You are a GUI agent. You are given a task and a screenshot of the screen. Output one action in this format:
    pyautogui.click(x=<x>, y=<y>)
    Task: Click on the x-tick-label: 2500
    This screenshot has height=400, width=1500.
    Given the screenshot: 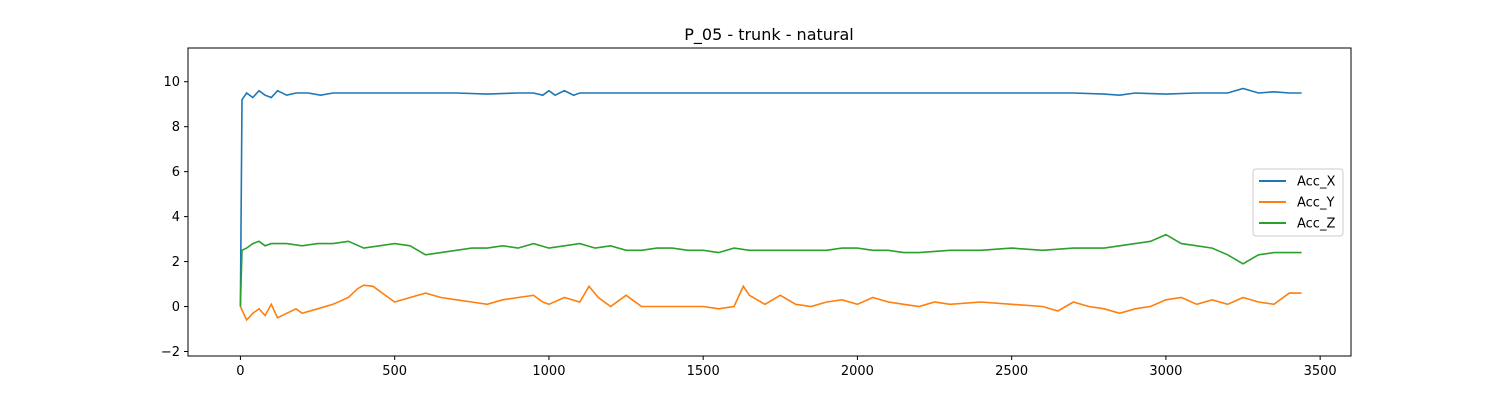 What is the action you would take?
    pyautogui.click(x=1011, y=371)
    